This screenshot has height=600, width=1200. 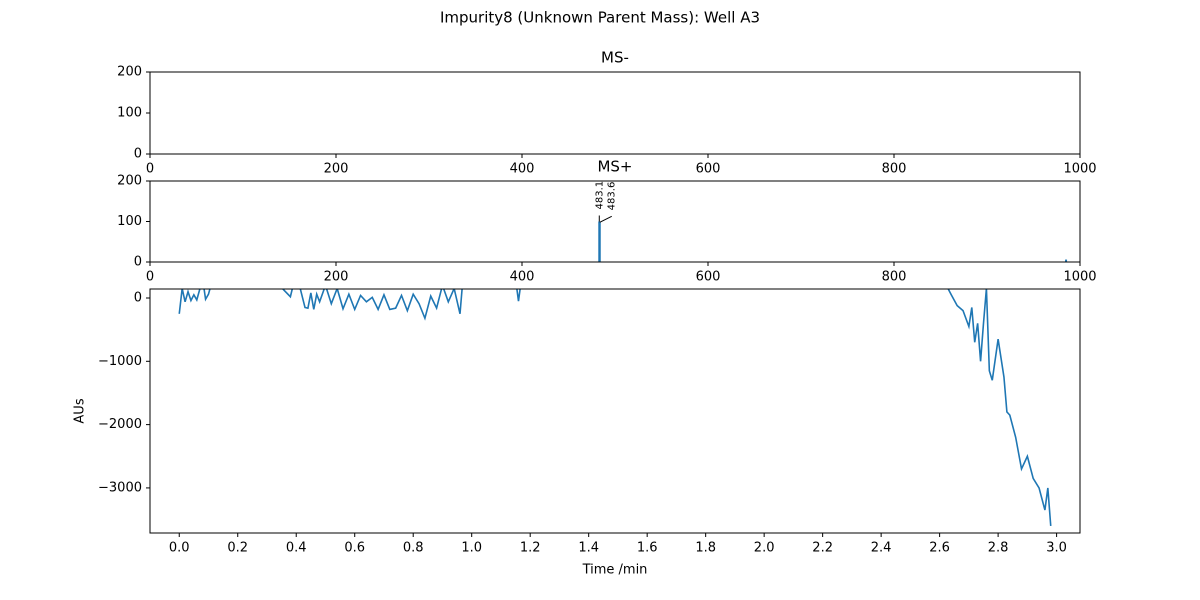 What do you see at coordinates (120, 361) in the screenshot?
I see `y-tick-label: −1000` at bounding box center [120, 361].